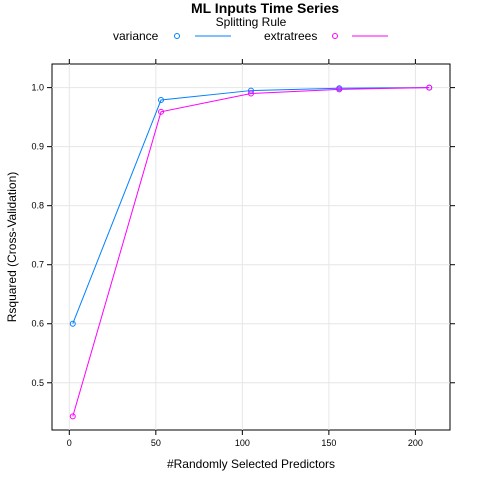 This screenshot has height=480, width=480. Describe the element at coordinates (156, 443) in the screenshot. I see `x-tick-label: 50` at that location.